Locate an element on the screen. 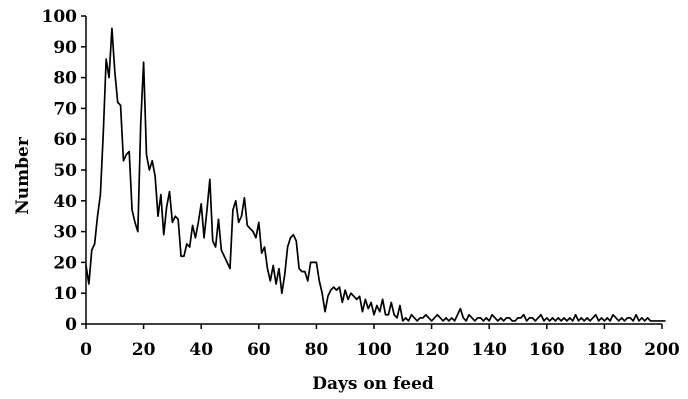 The width and height of the screenshot is (688, 399). y-tick-label: 100 is located at coordinates (60, 17).